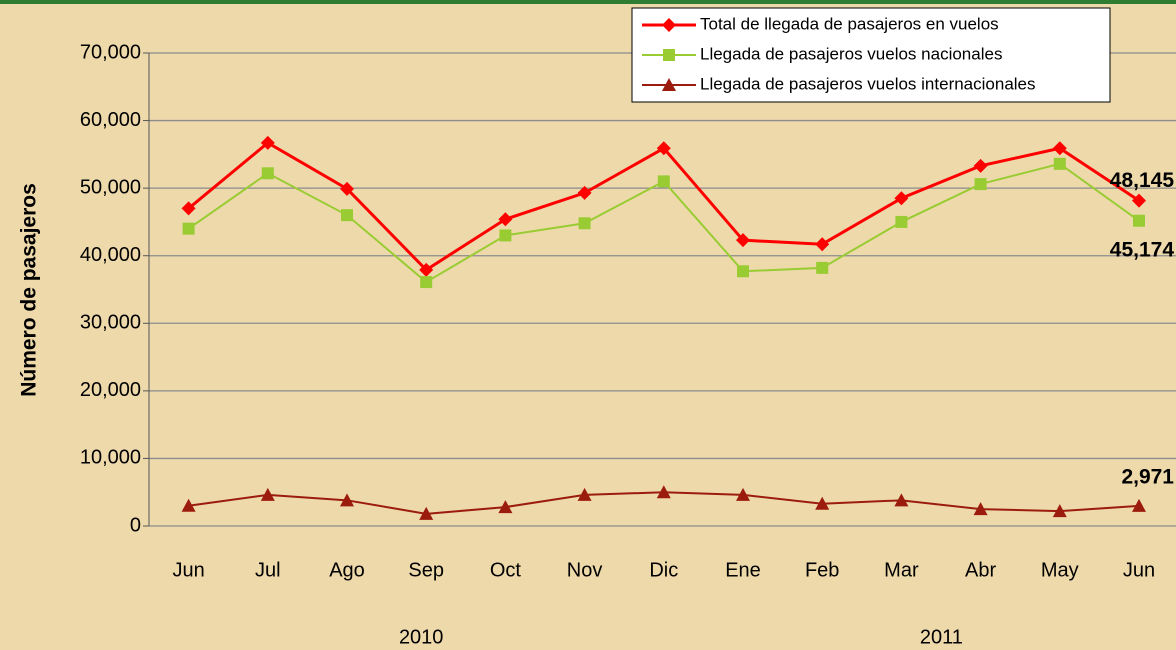 This screenshot has width=1176, height=650. What do you see at coordinates (1142, 249) in the screenshot?
I see `data-label: 45,174` at bounding box center [1142, 249].